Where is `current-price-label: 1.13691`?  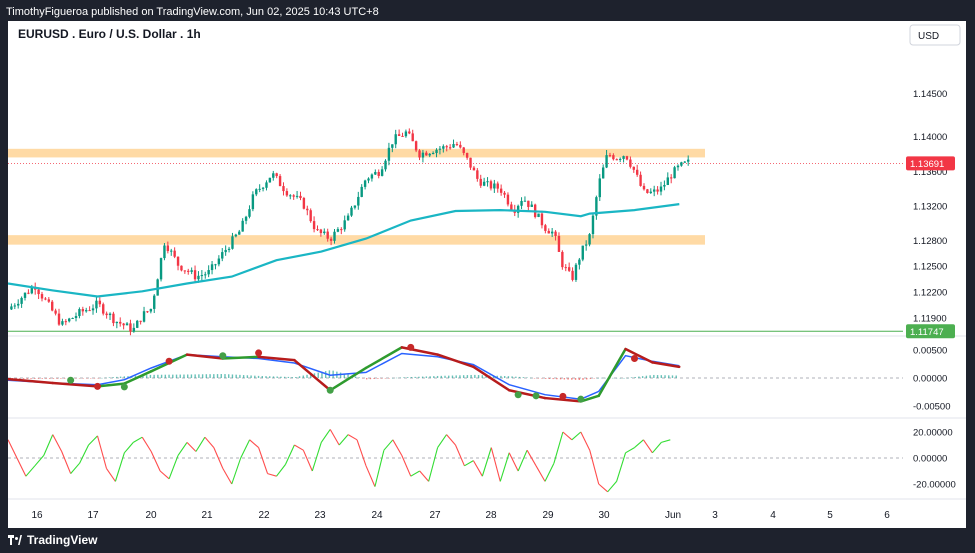
current-price-label: 1.13691 is located at coordinates (927, 164).